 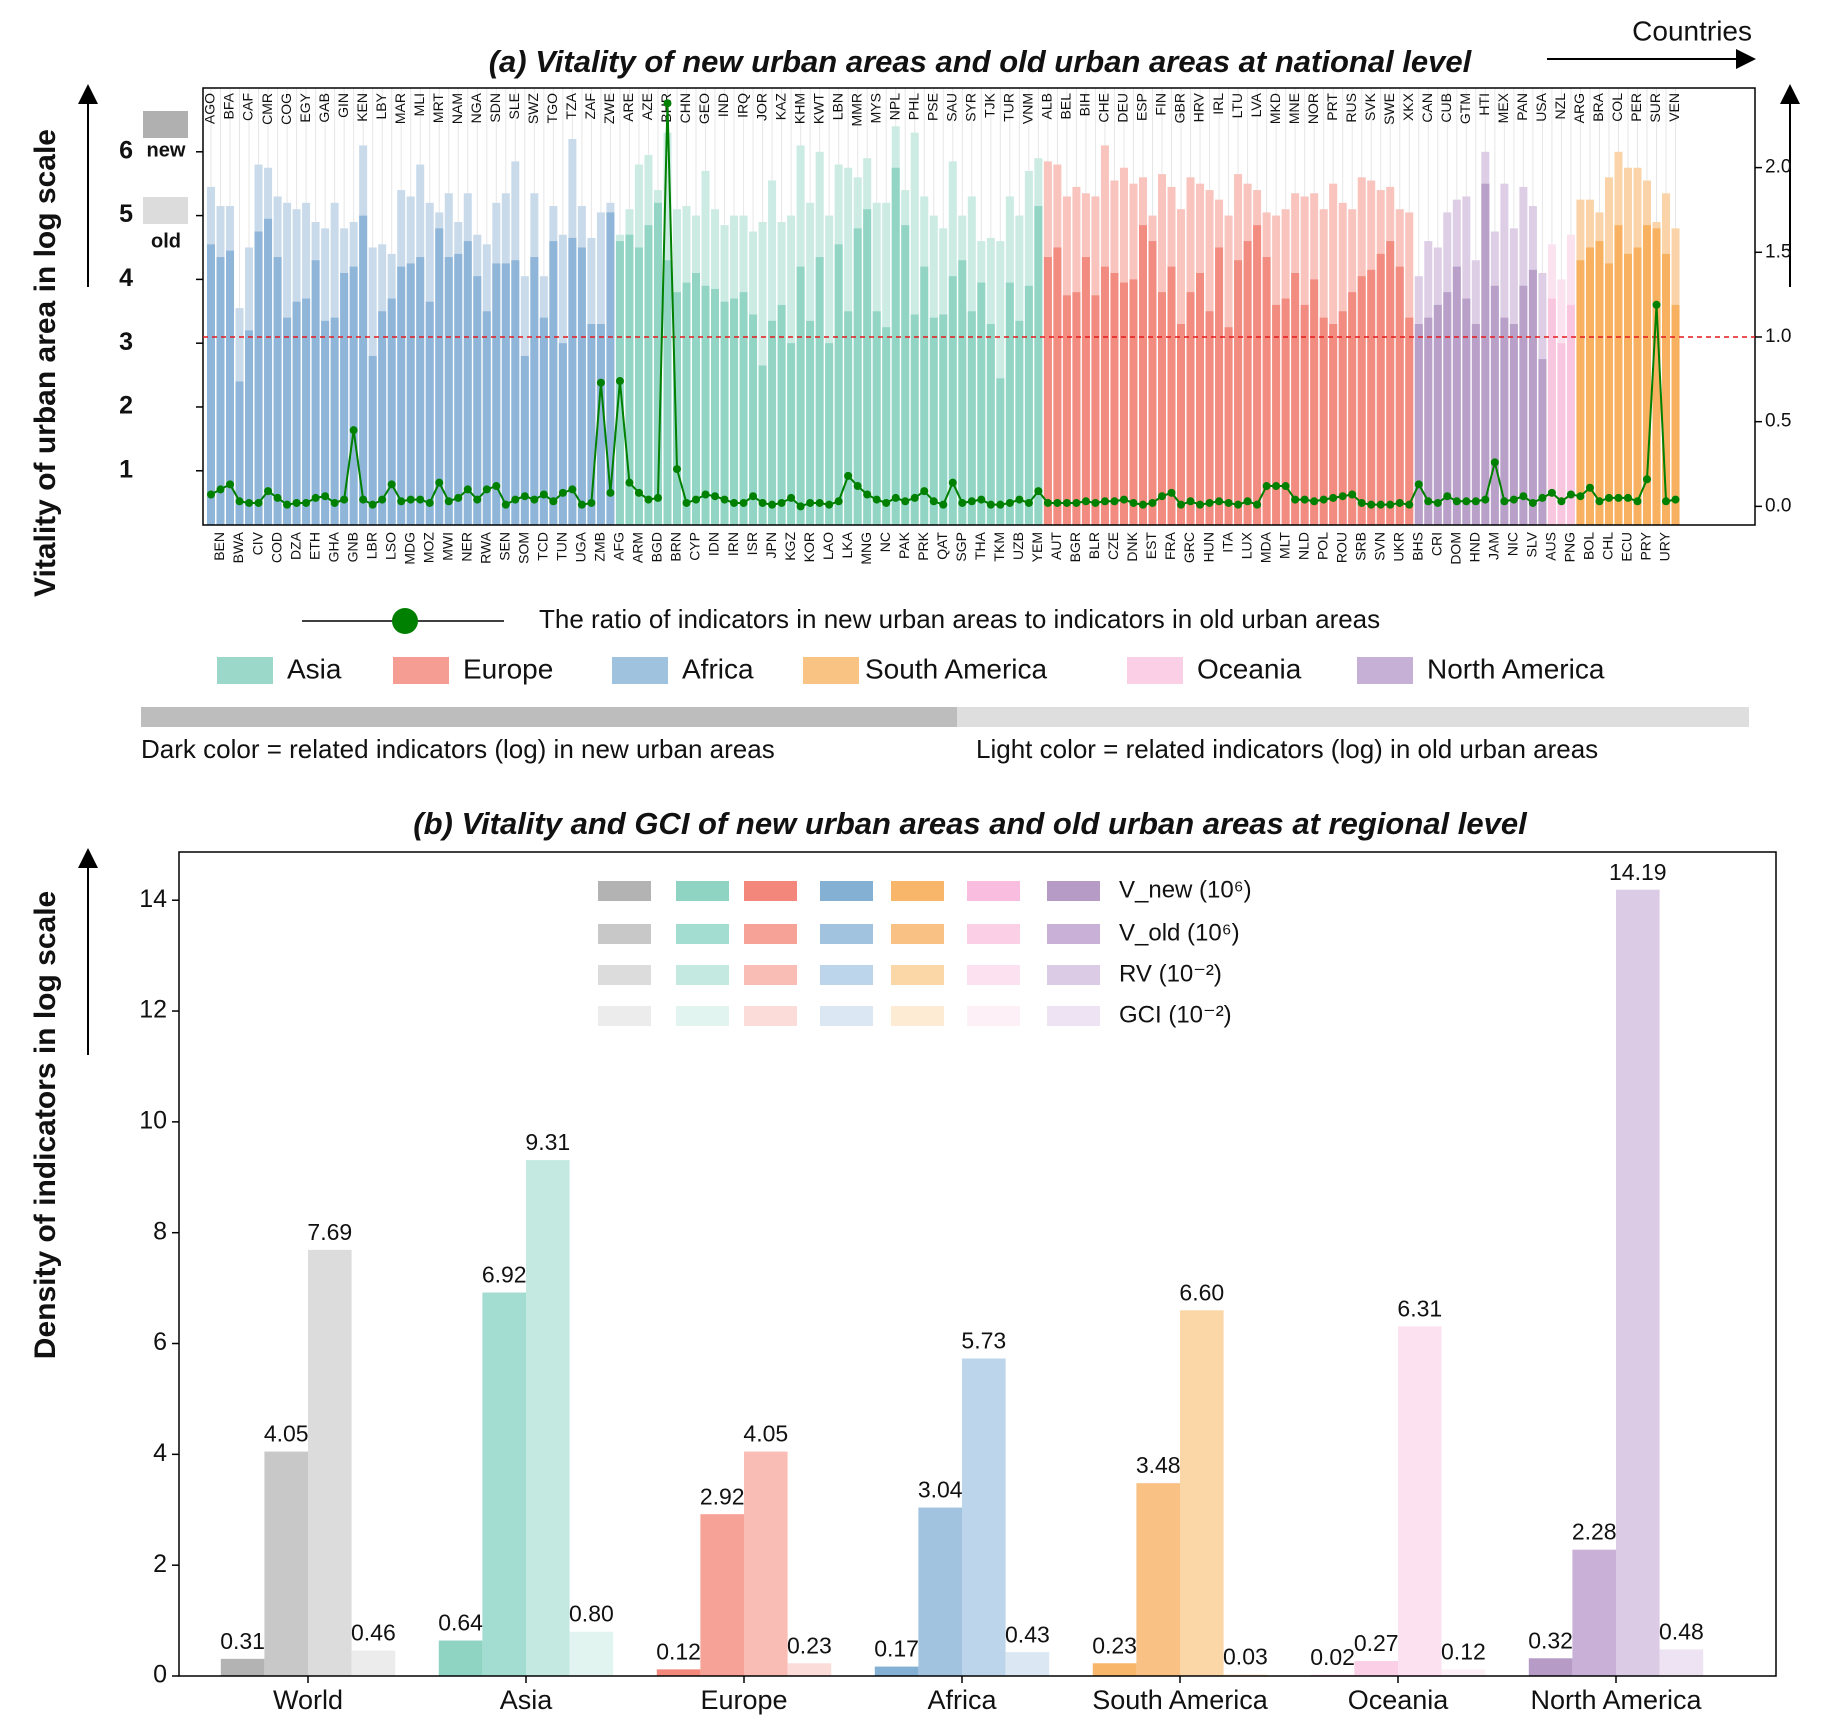 What do you see at coordinates (1692, 30) in the screenshot?
I see `x-axis-label: Countries` at bounding box center [1692, 30].